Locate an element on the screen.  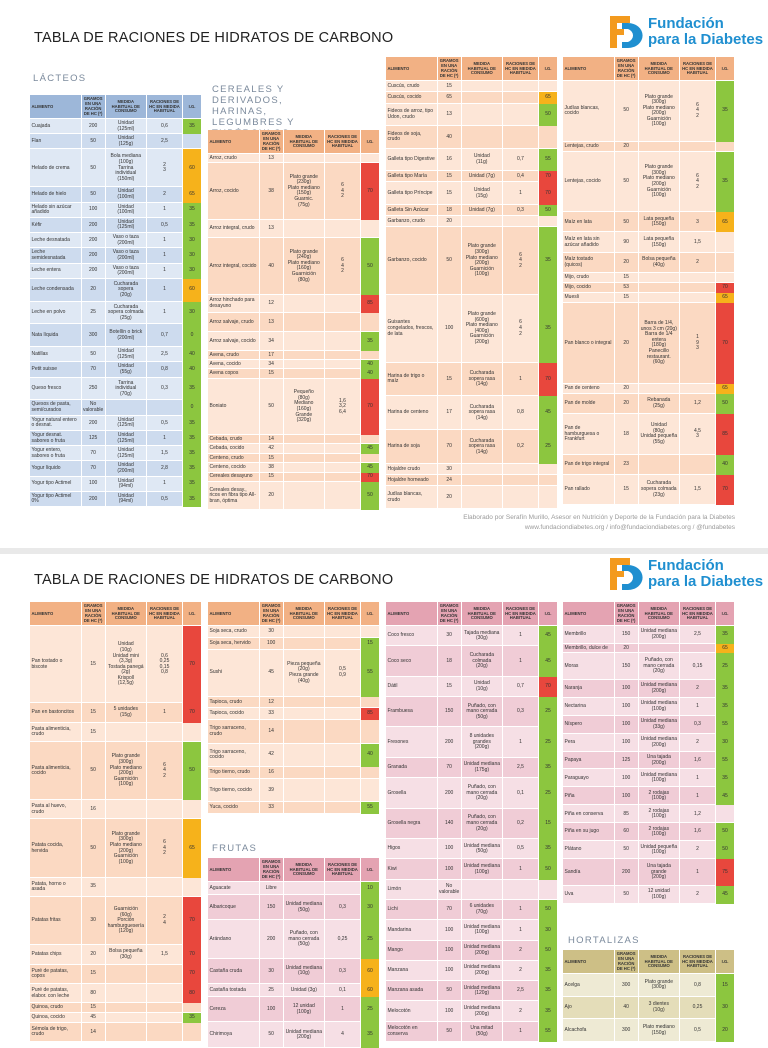
grams: 40 is located at coordinates (450, 137).